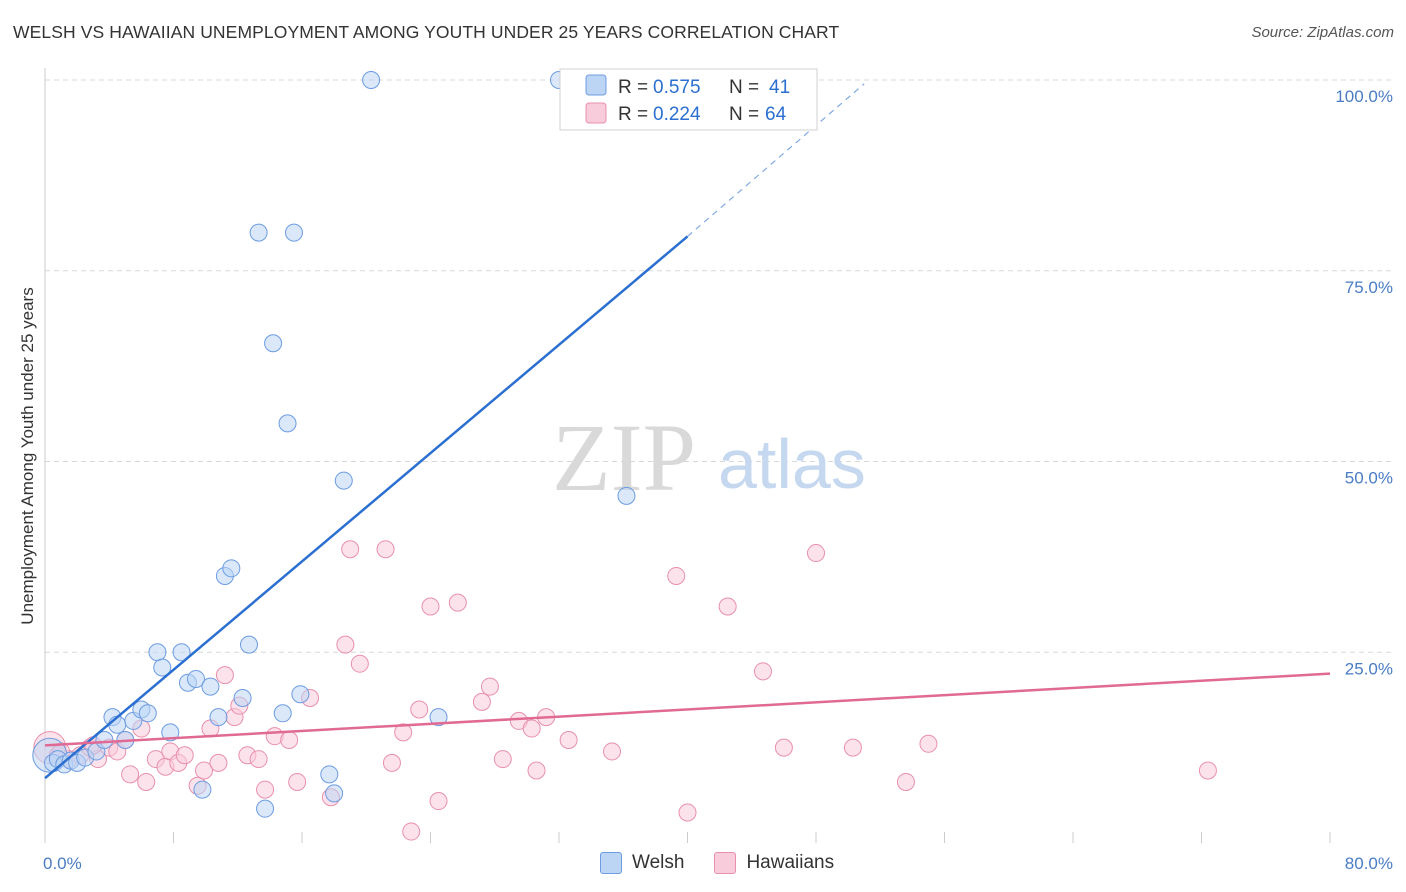 This screenshot has width=1406, height=892. What do you see at coordinates (1369, 863) in the screenshot?
I see `x-tick-label: 80.0%` at bounding box center [1369, 863].